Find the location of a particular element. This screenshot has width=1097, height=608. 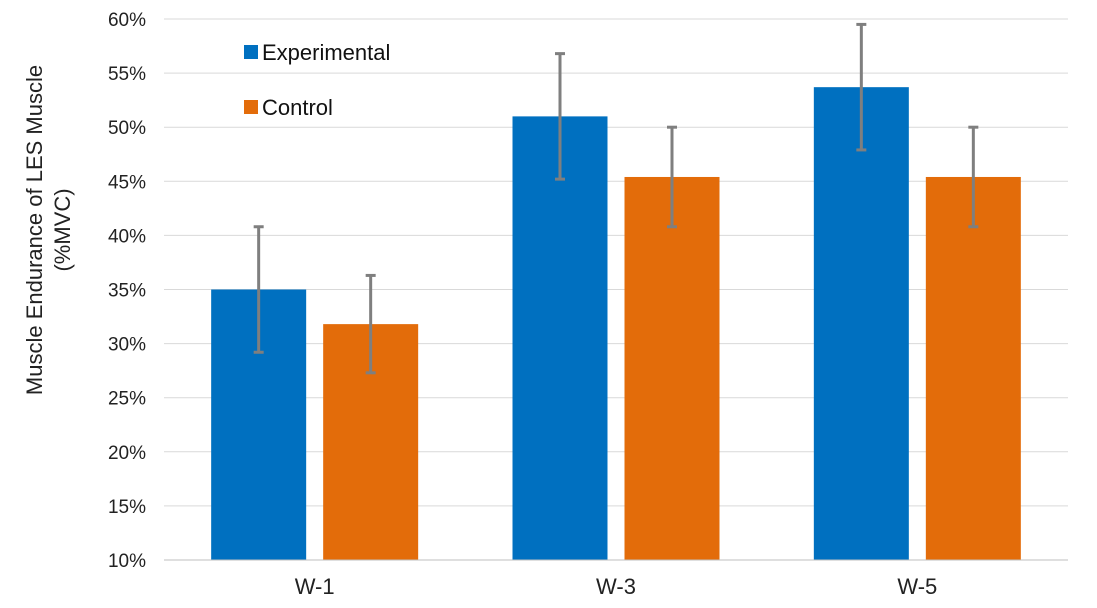

x-axis-ticks: W-1 W-3 W-5 is located at coordinates (616, 586).